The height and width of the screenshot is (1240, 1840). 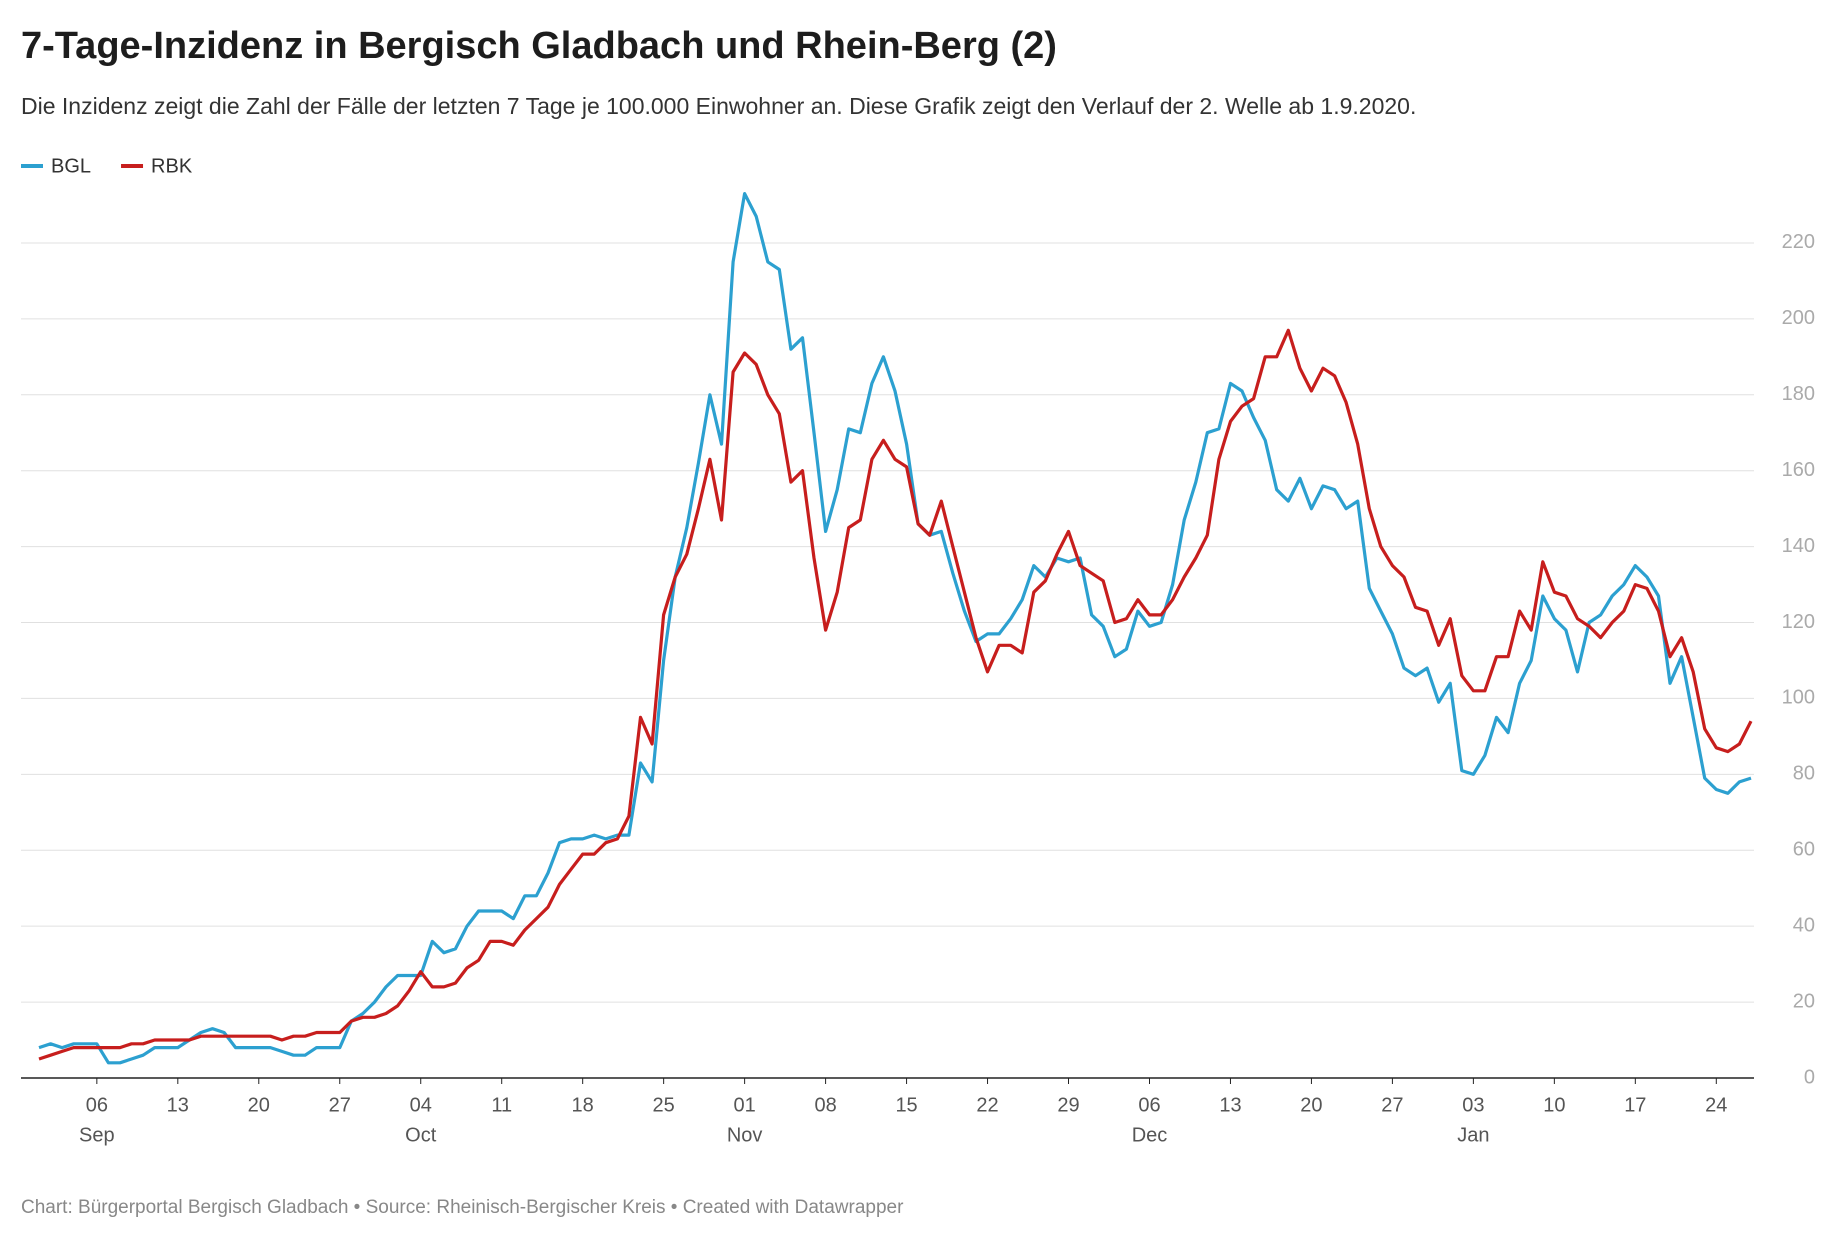 What do you see at coordinates (1716, 1105) in the screenshot?
I see `x-tick-label: 24` at bounding box center [1716, 1105].